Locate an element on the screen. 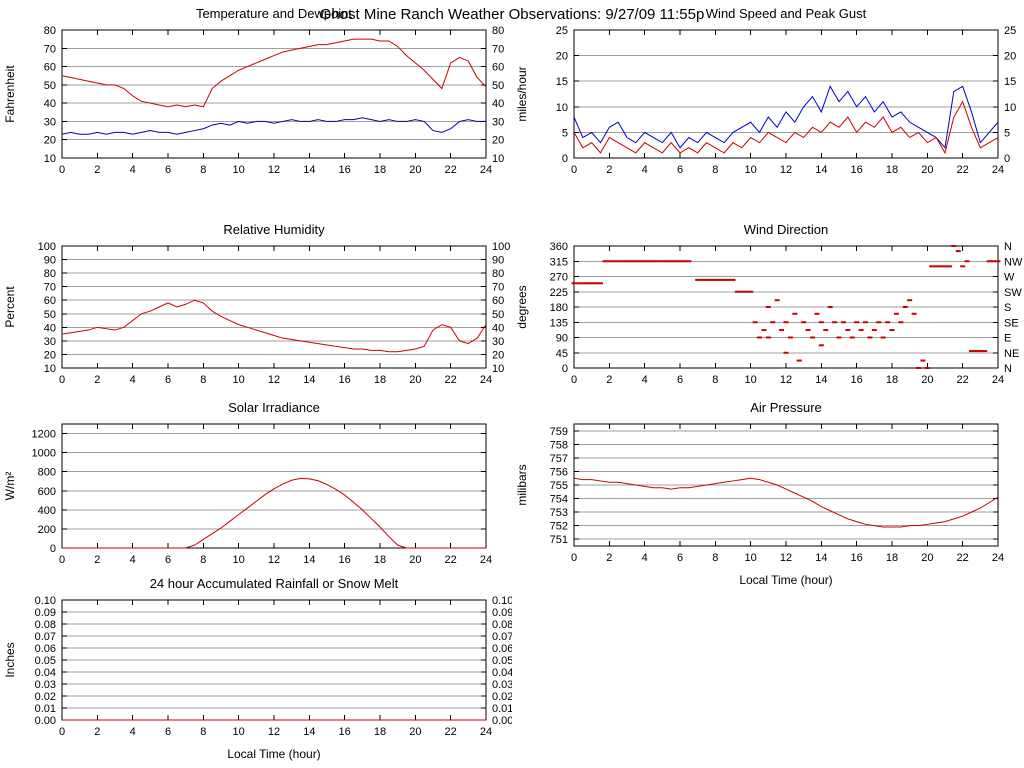  svg-text: NE is located at coordinates (1011, 354).